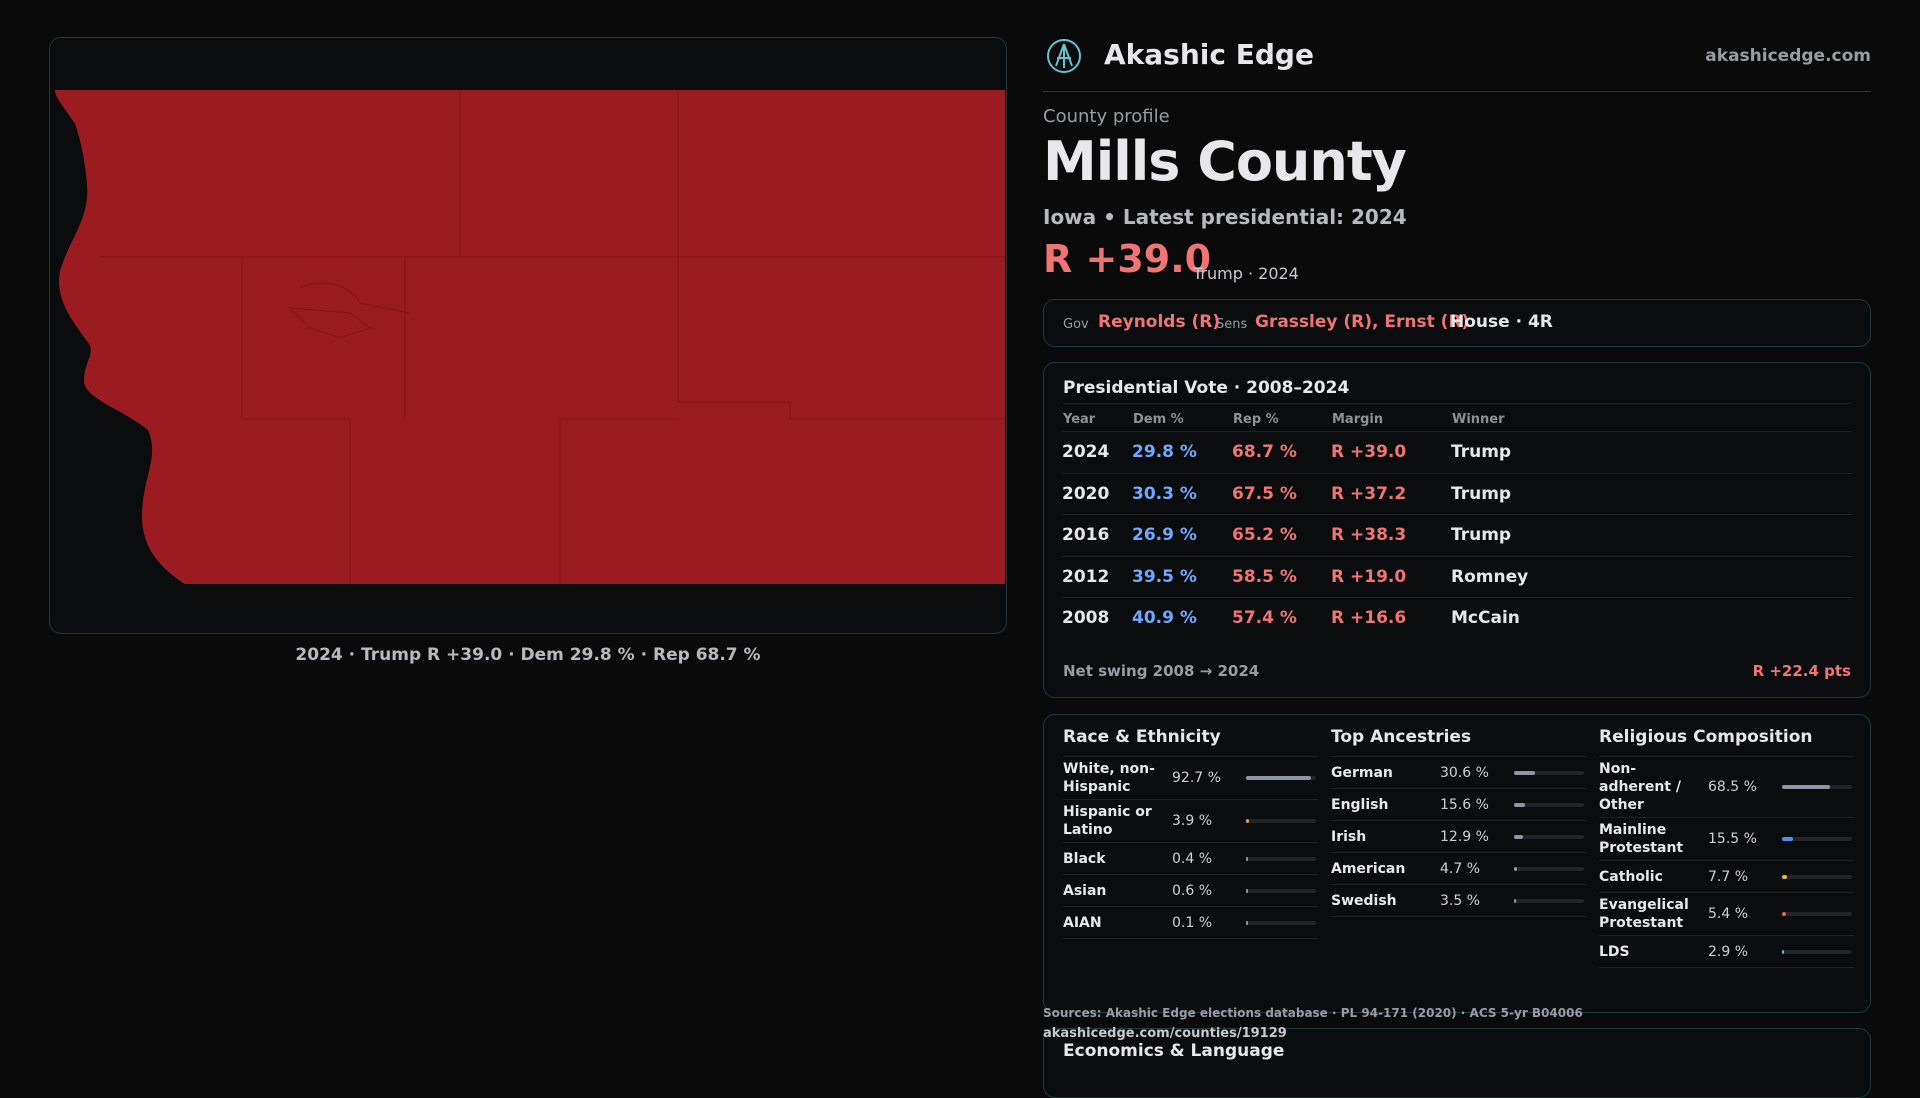 The image size is (1920, 1098). Describe the element at coordinates (1079, 419) in the screenshot. I see `column-header: Year` at that location.